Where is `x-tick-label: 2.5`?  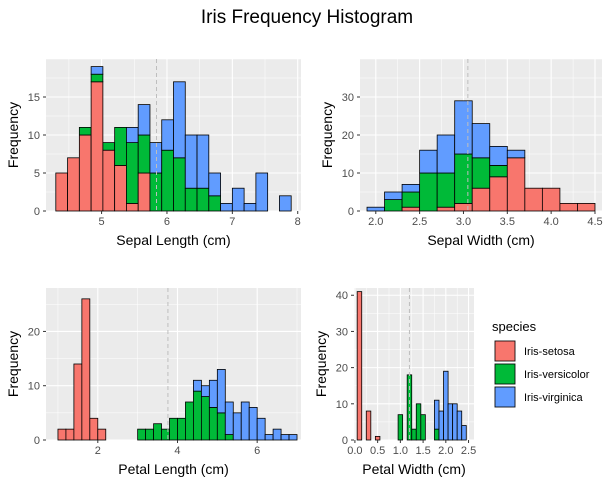
x-tick-label: 2.5 is located at coordinates (419, 222).